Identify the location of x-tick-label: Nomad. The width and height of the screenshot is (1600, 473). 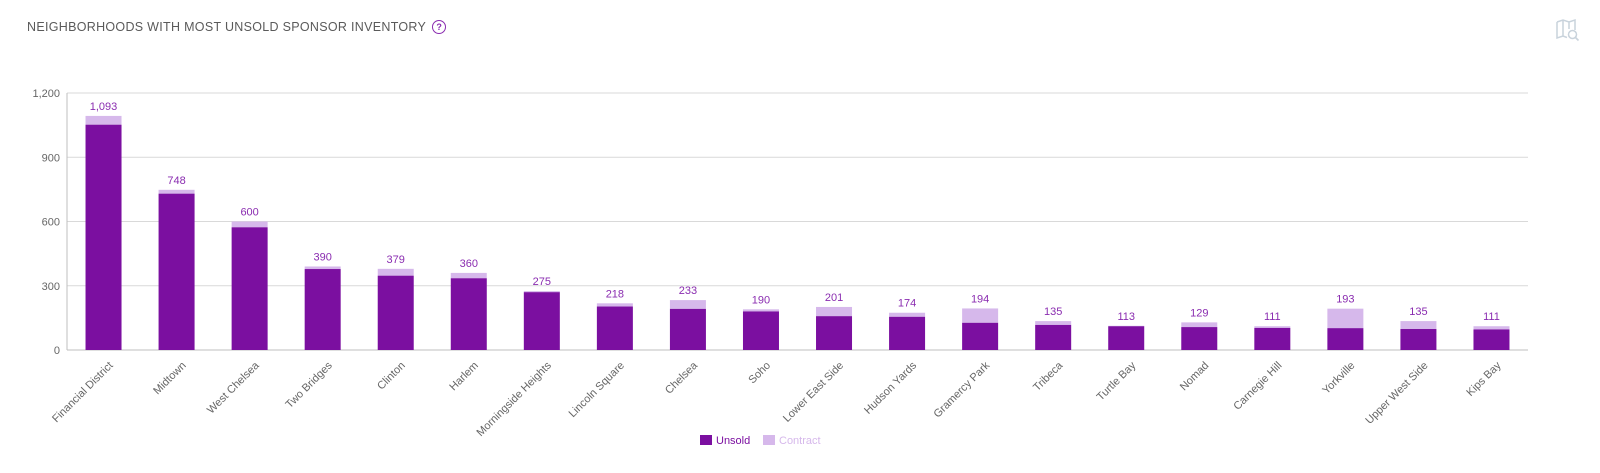
(1195, 377).